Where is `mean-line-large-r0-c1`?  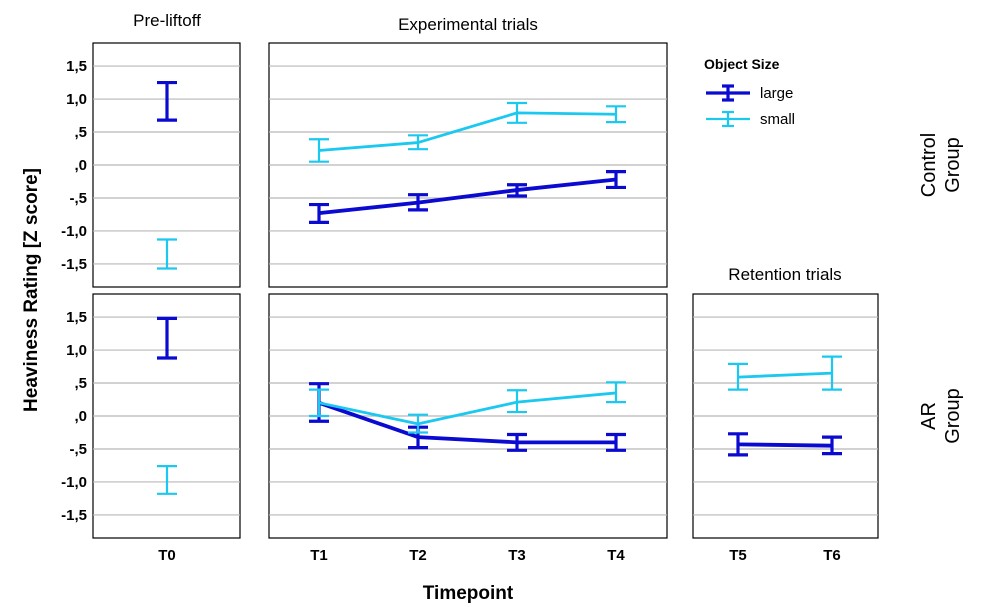 mean-line-large-r0-c1 is located at coordinates (467, 196).